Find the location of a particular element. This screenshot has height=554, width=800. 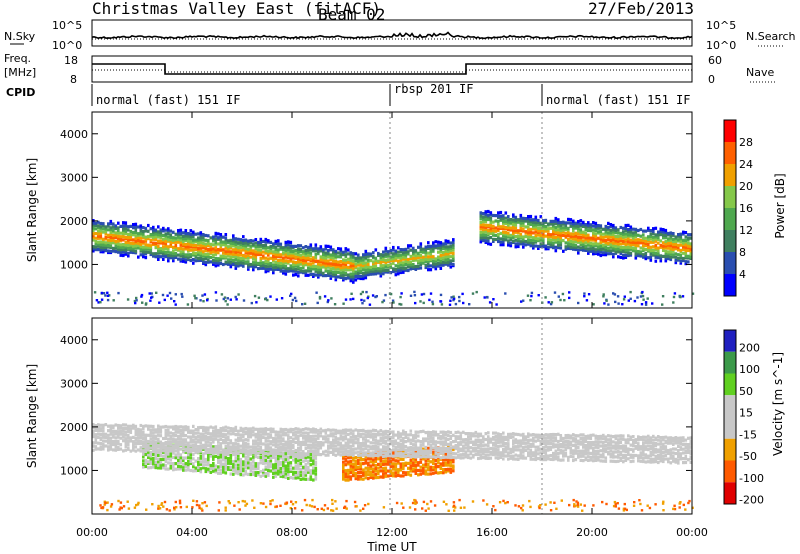

power-colorbar-segment is located at coordinates (730, 285).